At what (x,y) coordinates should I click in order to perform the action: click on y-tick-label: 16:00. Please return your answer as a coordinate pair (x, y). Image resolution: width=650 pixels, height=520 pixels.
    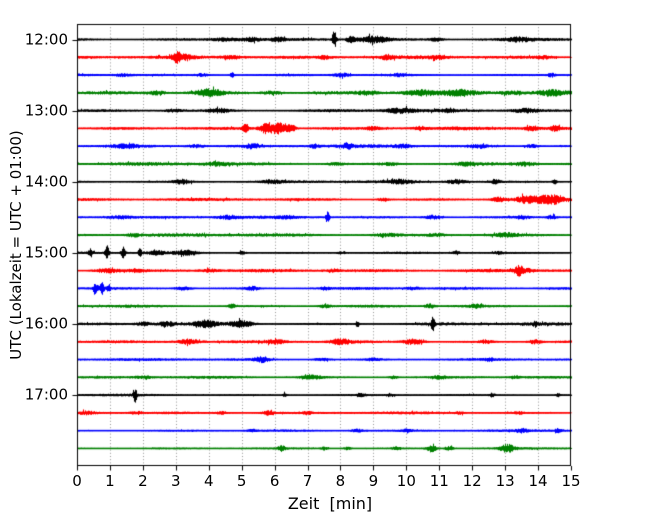
    Looking at the image, I should click on (46, 323).